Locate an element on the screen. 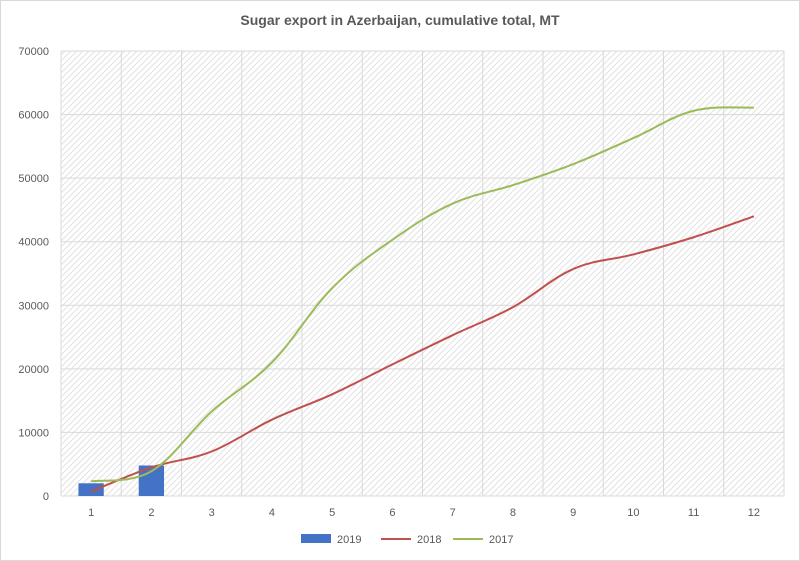 This screenshot has width=800, height=561. legend-label-2018: 2018 is located at coordinates (429, 540).